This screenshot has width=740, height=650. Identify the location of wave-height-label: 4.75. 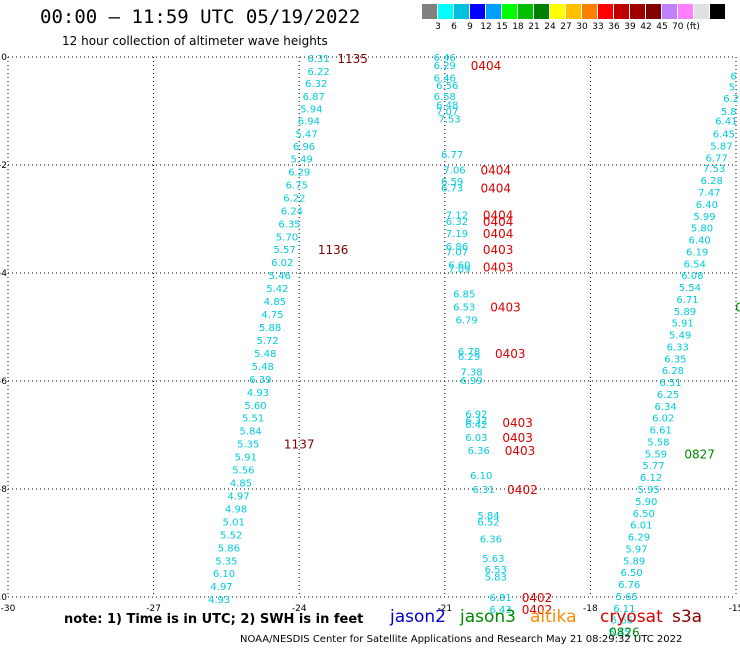
(272, 315).